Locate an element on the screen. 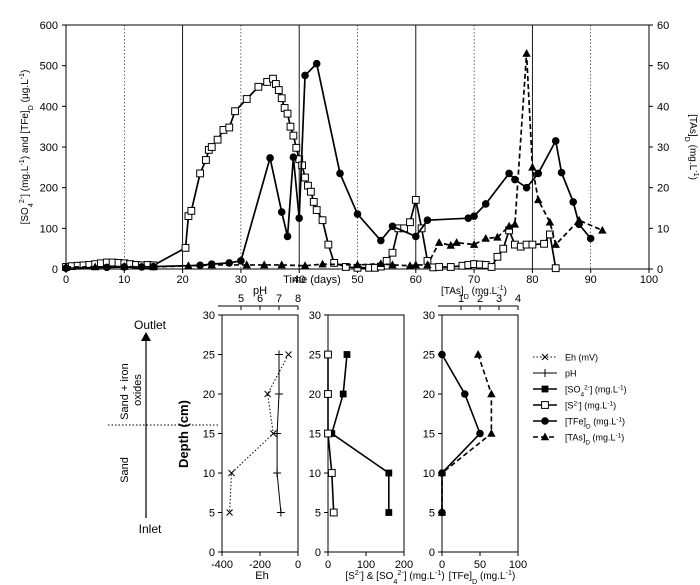  label-fragment: (µg.L is located at coordinates (25, 92).